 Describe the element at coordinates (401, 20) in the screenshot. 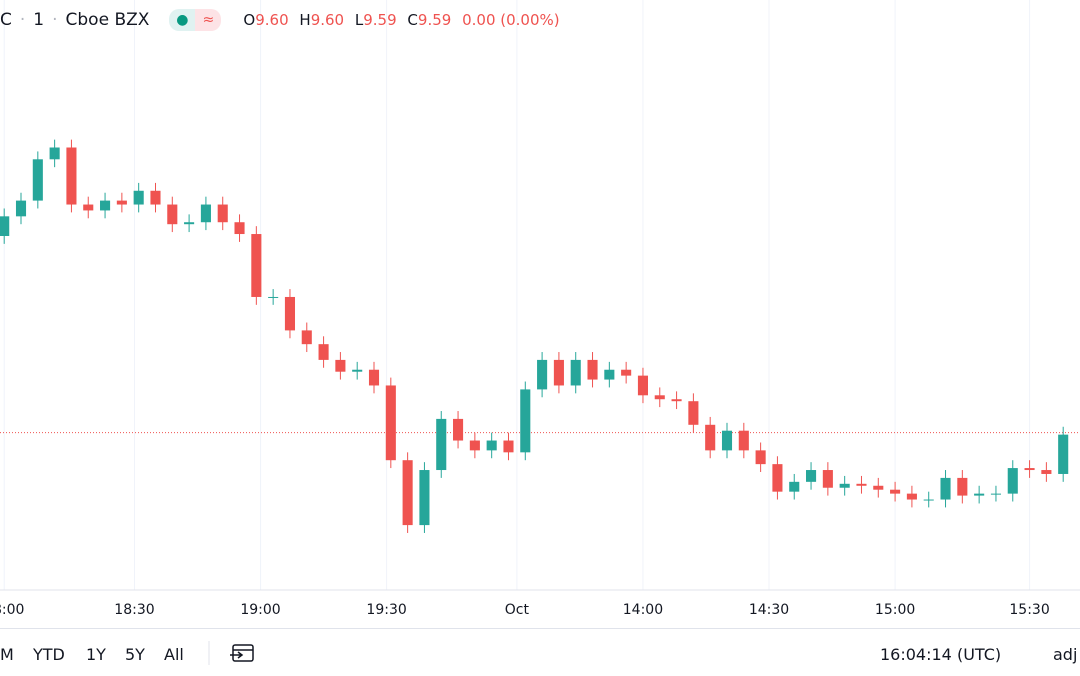

I see `ohlc-legend: O9.60 H9.60 L9.59 C9.59 0.00 (0.00%)` at that location.